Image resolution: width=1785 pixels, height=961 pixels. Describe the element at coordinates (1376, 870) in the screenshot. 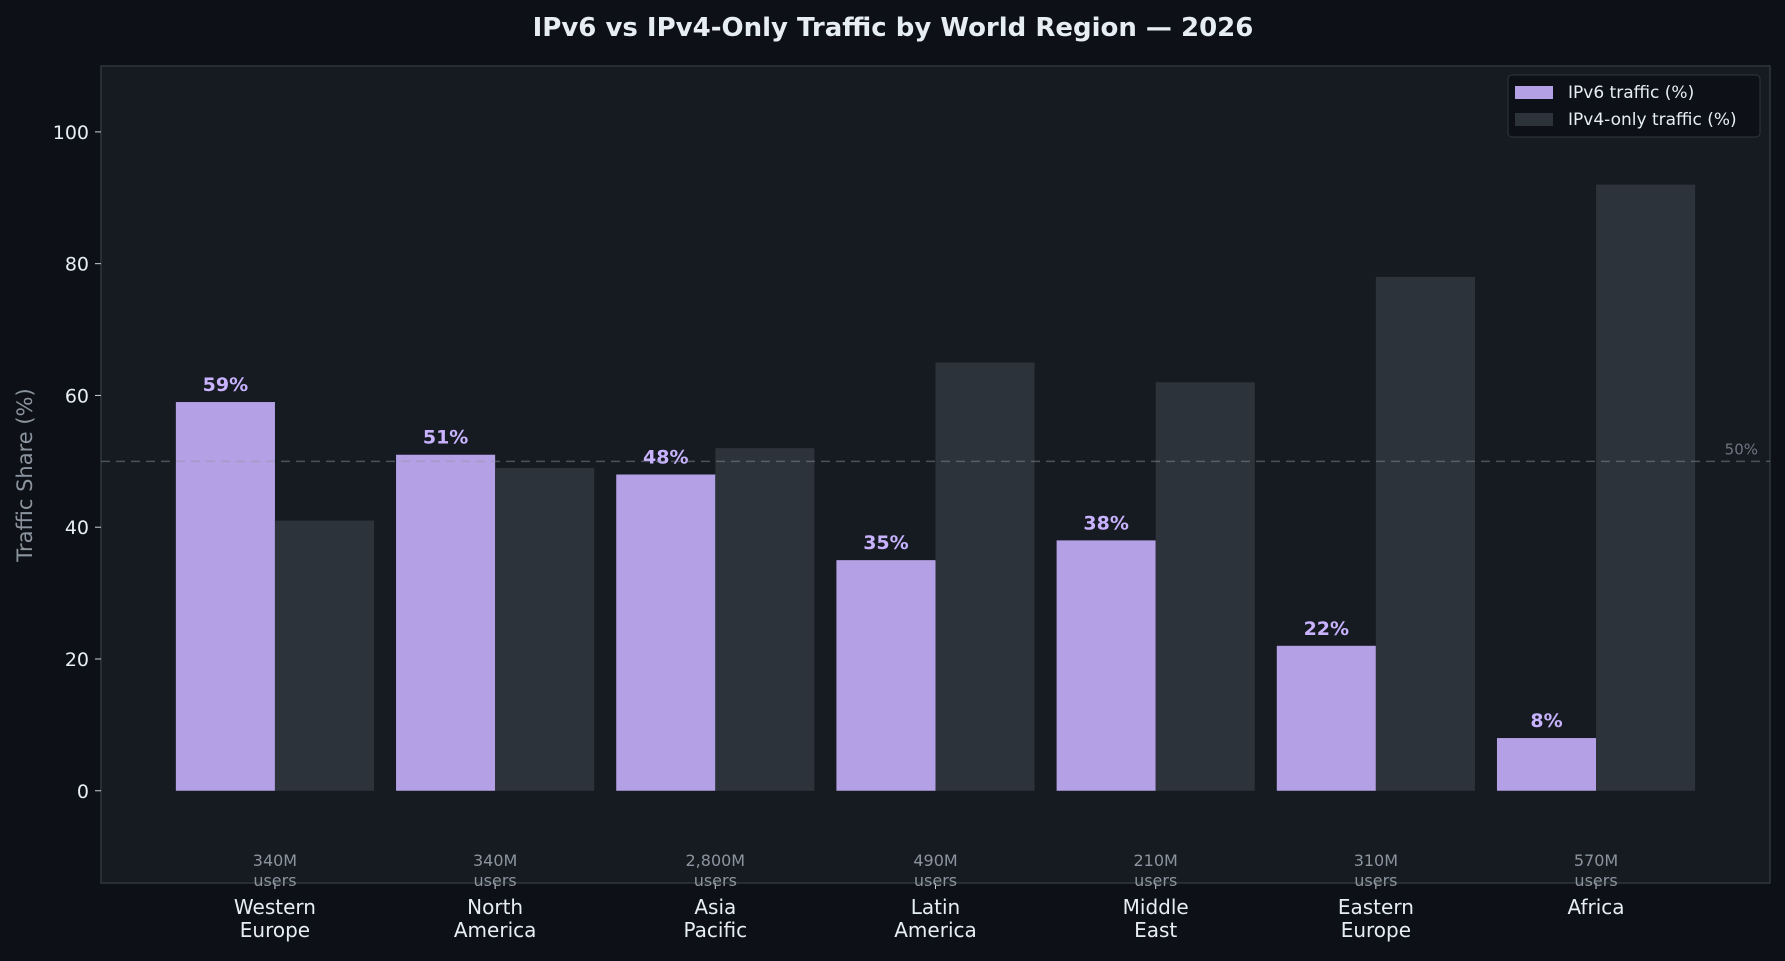

I see `user-count-label: 310M users` at that location.